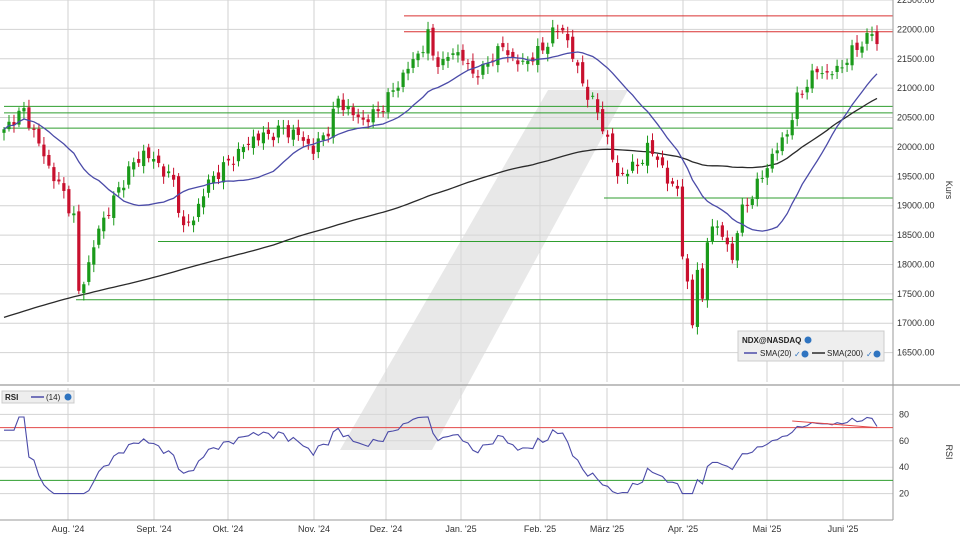  I want to click on legend-sma20-label: SMA(20), so click(776, 353).